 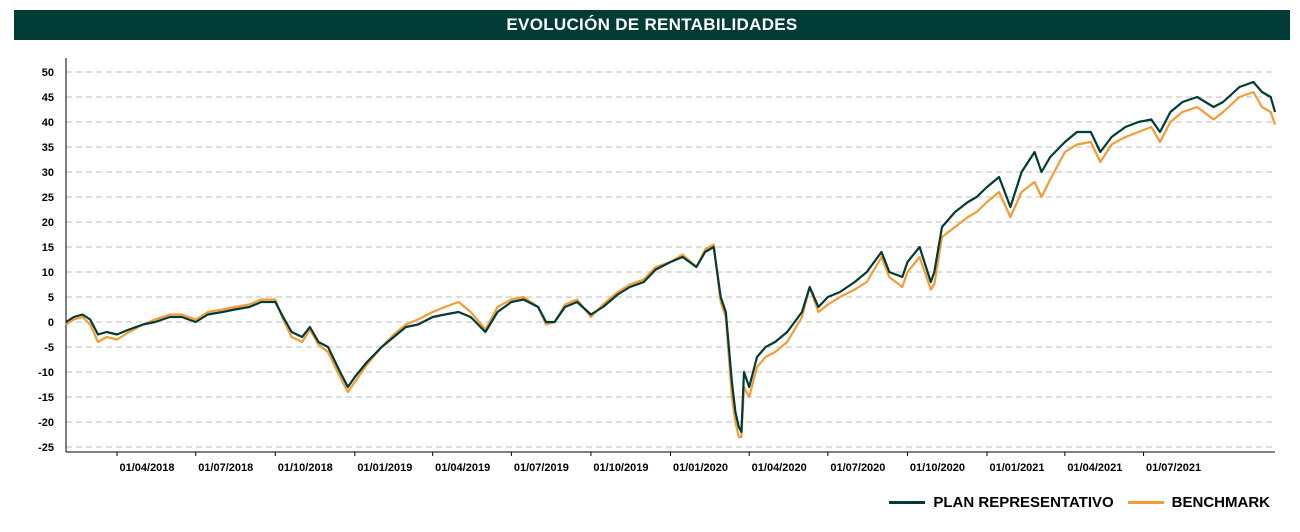 I want to click on y-tick-label: -25, so click(x=46, y=448).